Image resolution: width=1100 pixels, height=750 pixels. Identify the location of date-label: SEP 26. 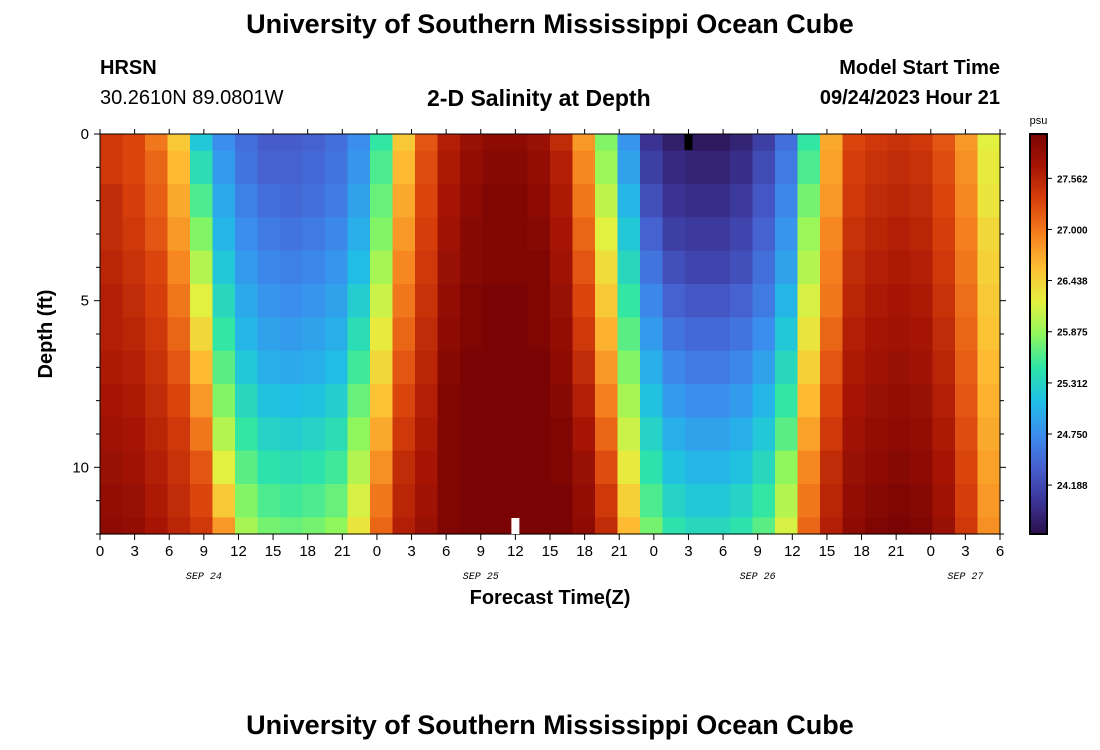
(758, 577).